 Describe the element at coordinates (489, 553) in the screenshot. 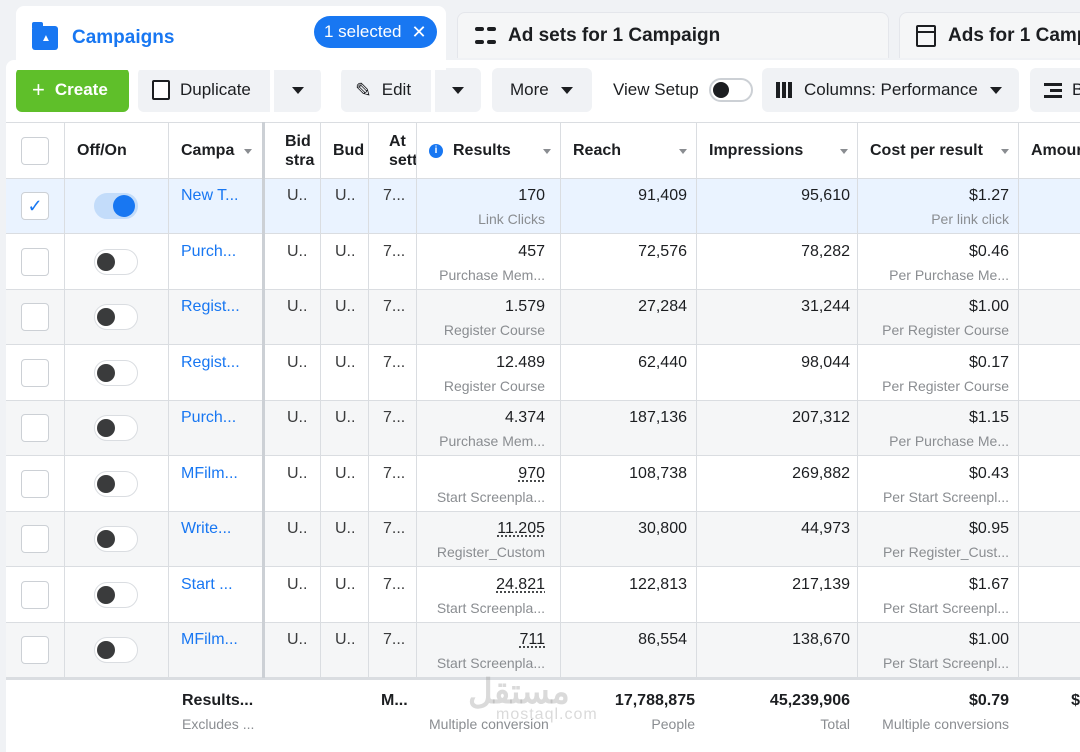

I see `results-type: Register_Custom` at that location.